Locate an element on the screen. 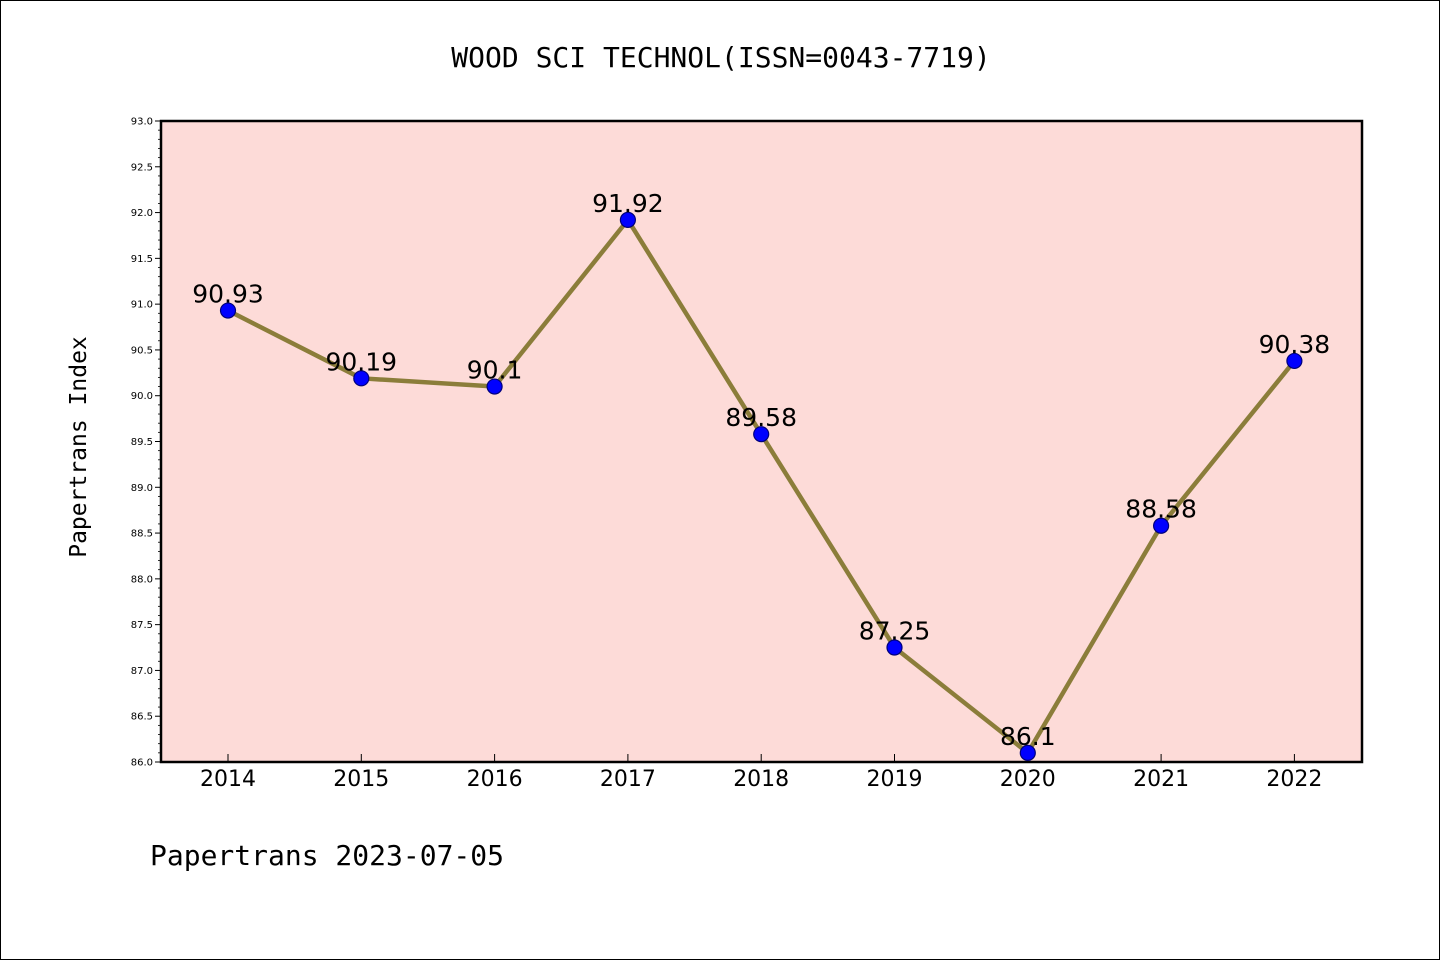  footer-text: Papertrans 2023-07-05 is located at coordinates (327, 855).